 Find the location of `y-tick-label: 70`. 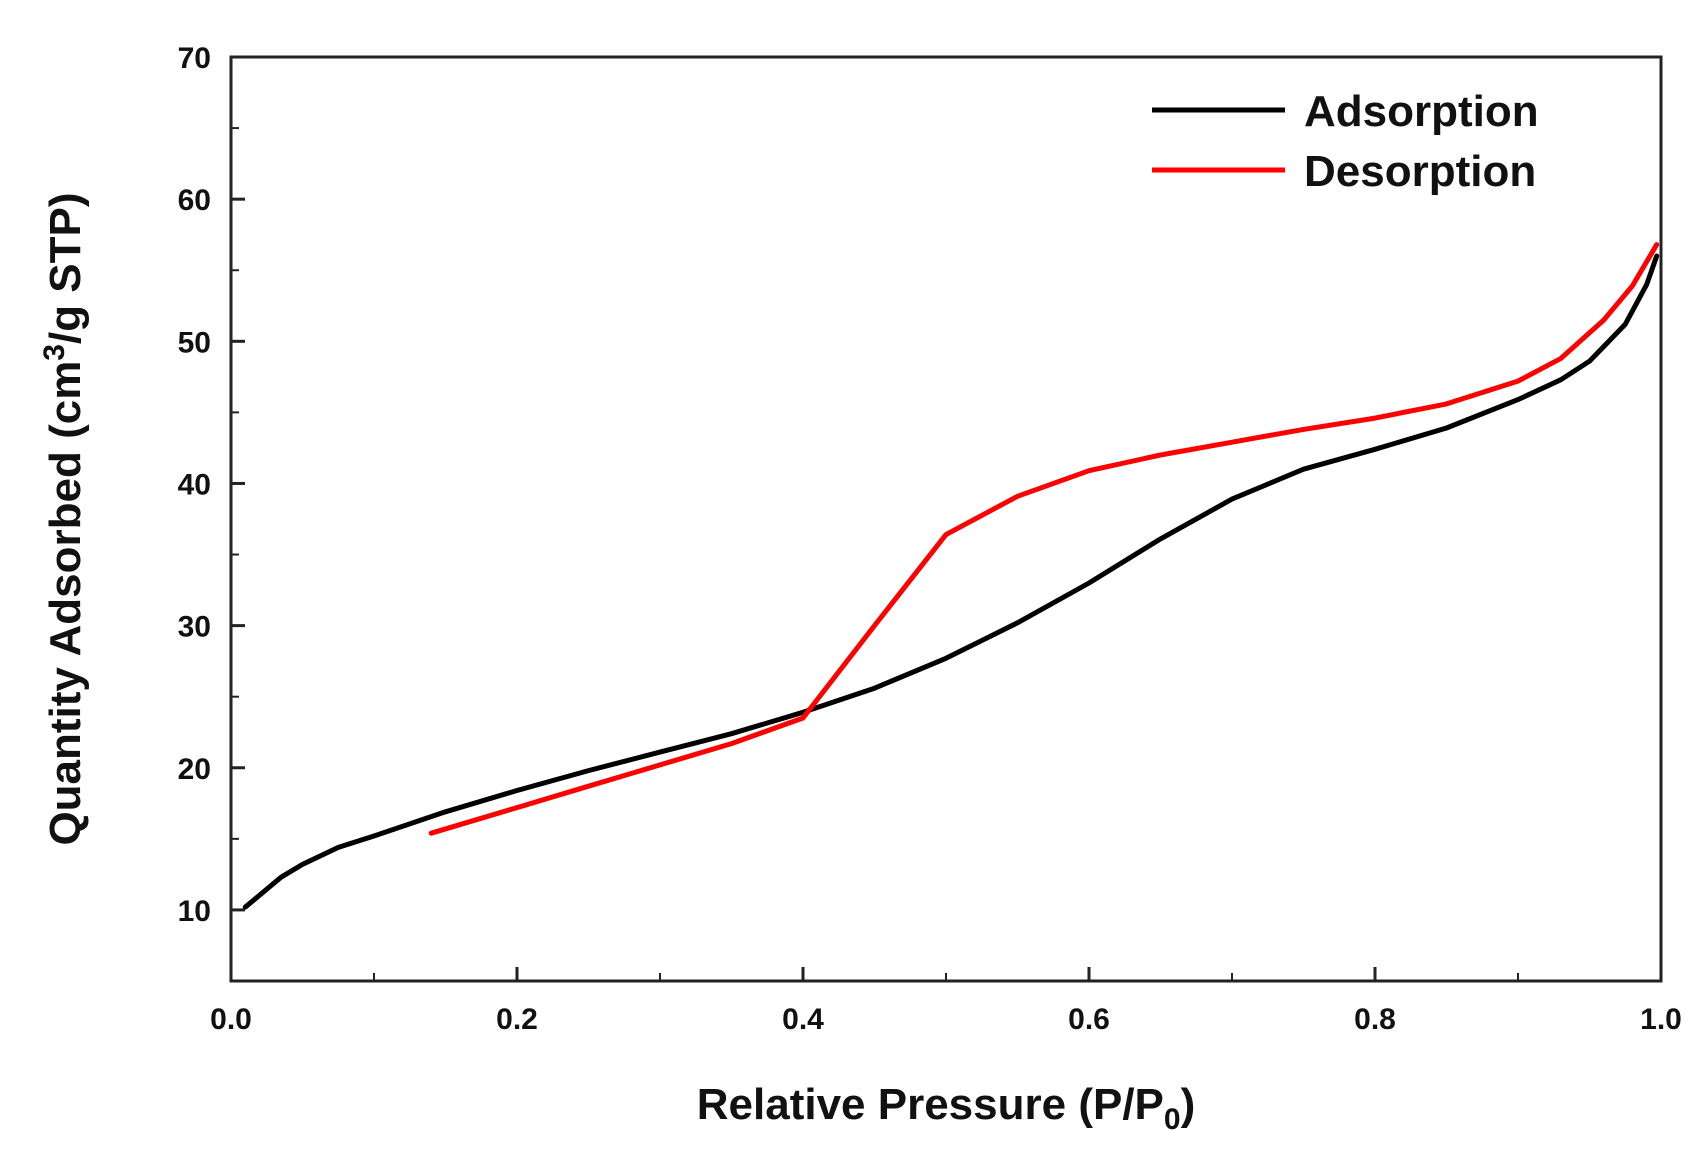

y-tick-label: 70 is located at coordinates (194, 58).